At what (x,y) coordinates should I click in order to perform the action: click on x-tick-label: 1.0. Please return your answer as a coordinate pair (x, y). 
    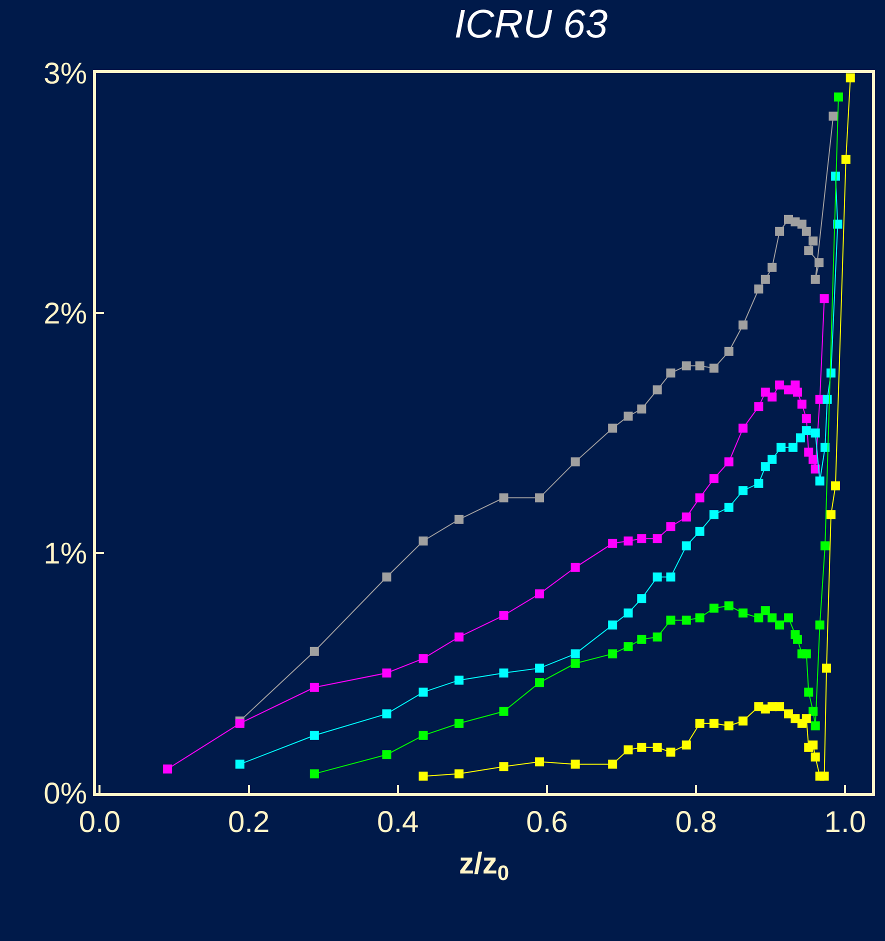
    Looking at the image, I should click on (845, 822).